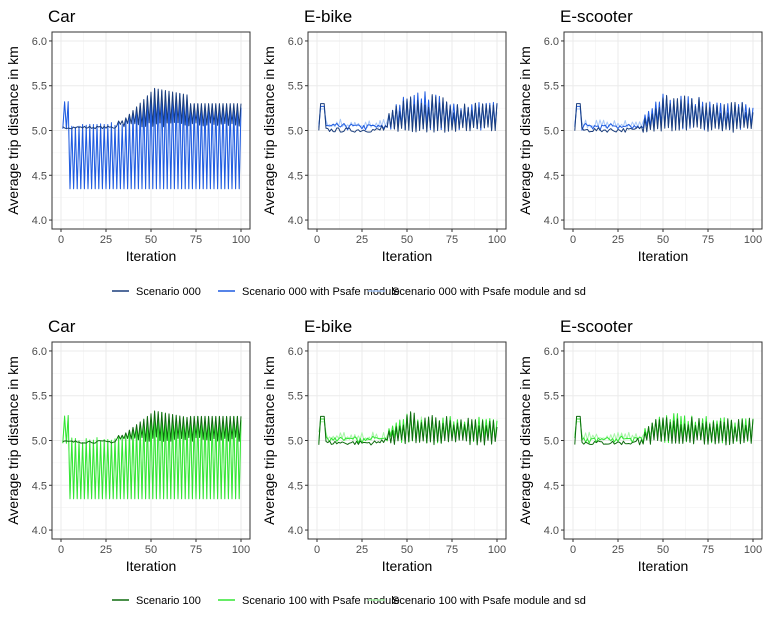  Describe the element at coordinates (168, 292) in the screenshot. I see `legend-label: Scenario 000` at that location.